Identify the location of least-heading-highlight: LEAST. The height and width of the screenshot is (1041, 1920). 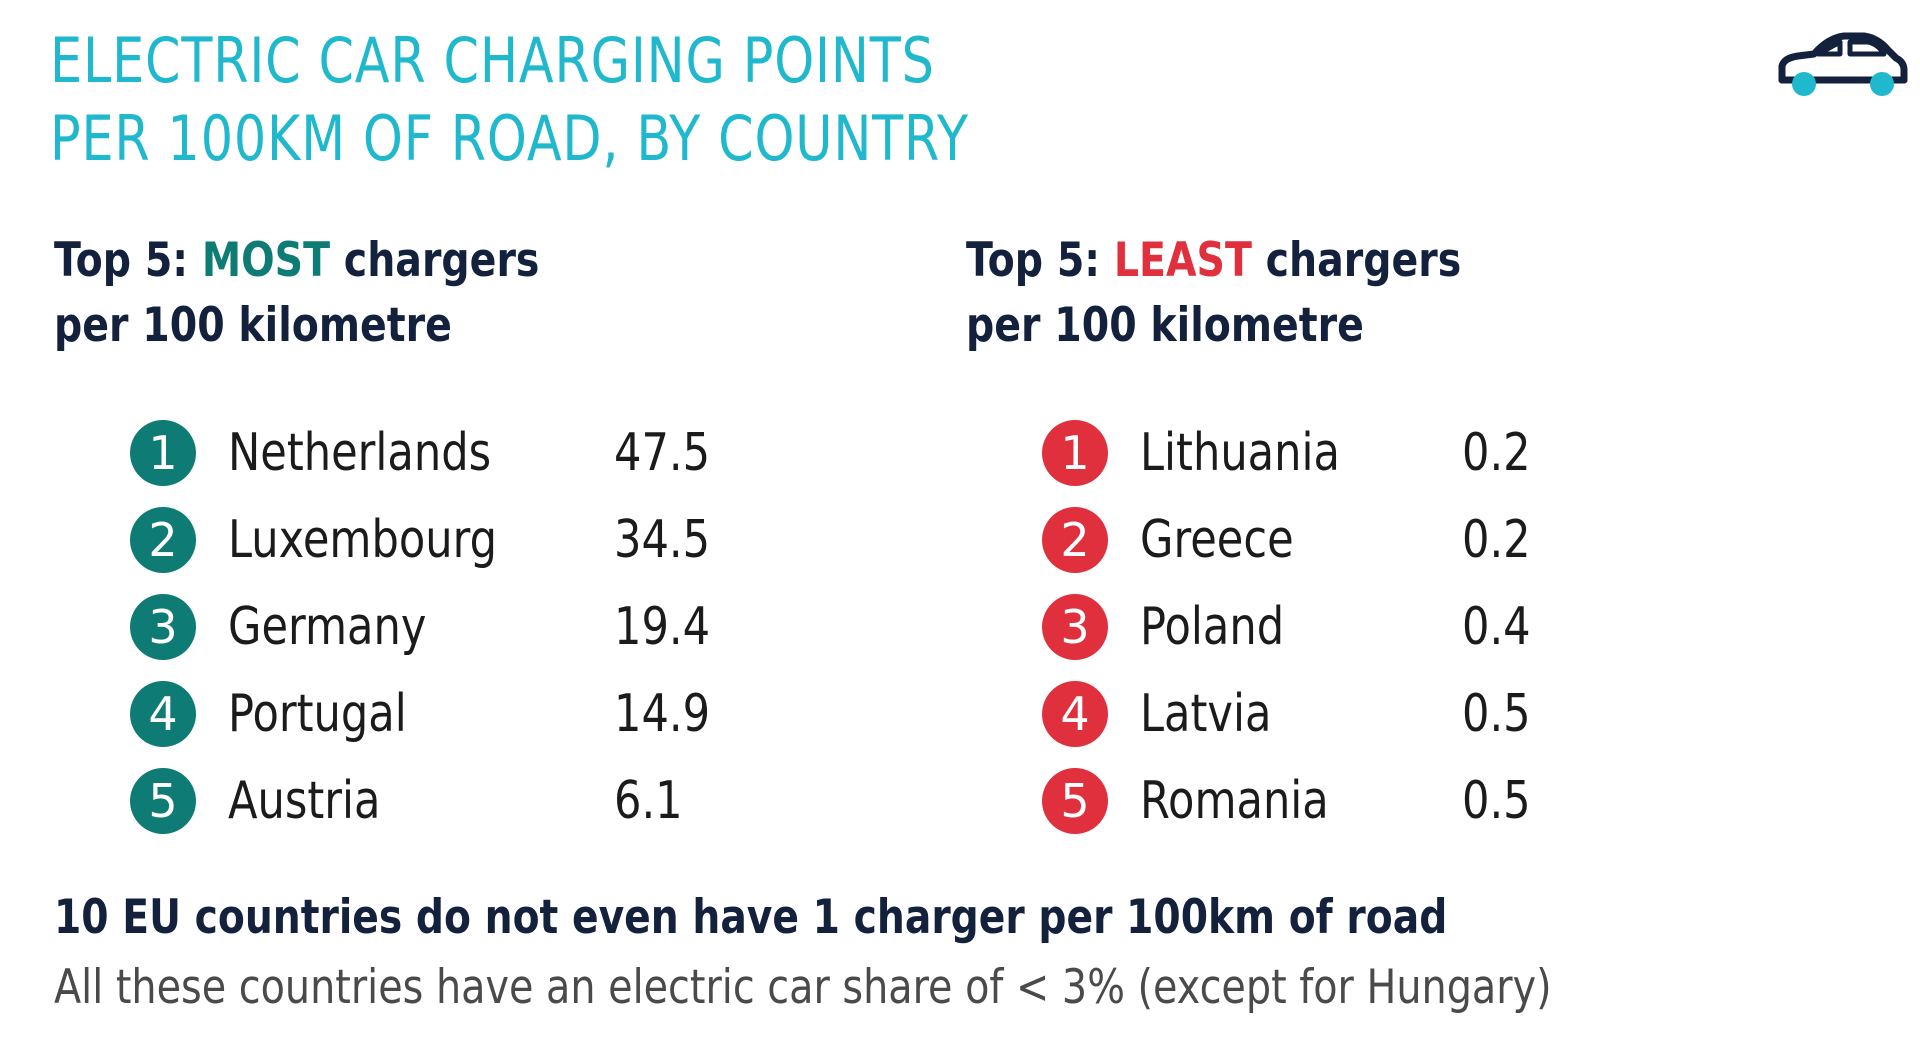
(1182, 260).